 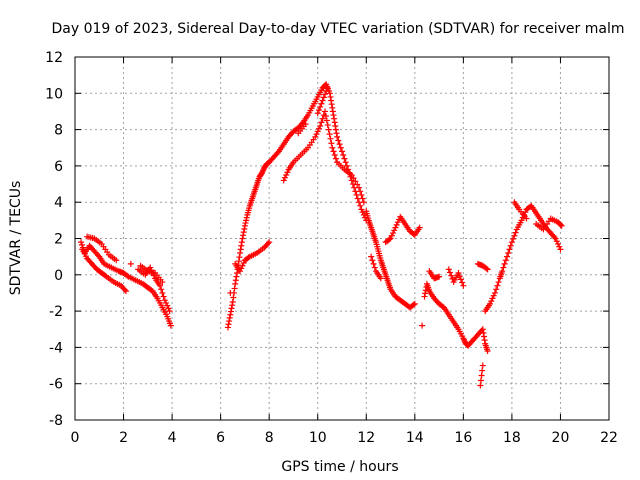 I want to click on x-tick-label: 8, so click(x=269, y=438).